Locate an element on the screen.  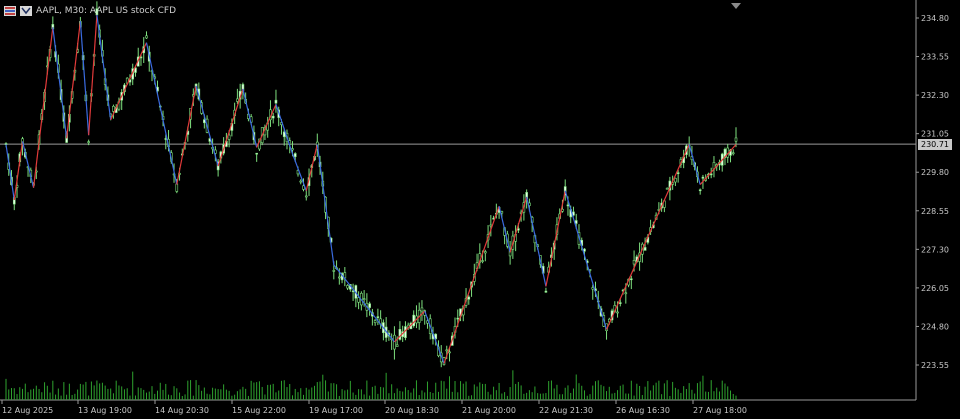
chart-icon is located at coordinates (26, 11).